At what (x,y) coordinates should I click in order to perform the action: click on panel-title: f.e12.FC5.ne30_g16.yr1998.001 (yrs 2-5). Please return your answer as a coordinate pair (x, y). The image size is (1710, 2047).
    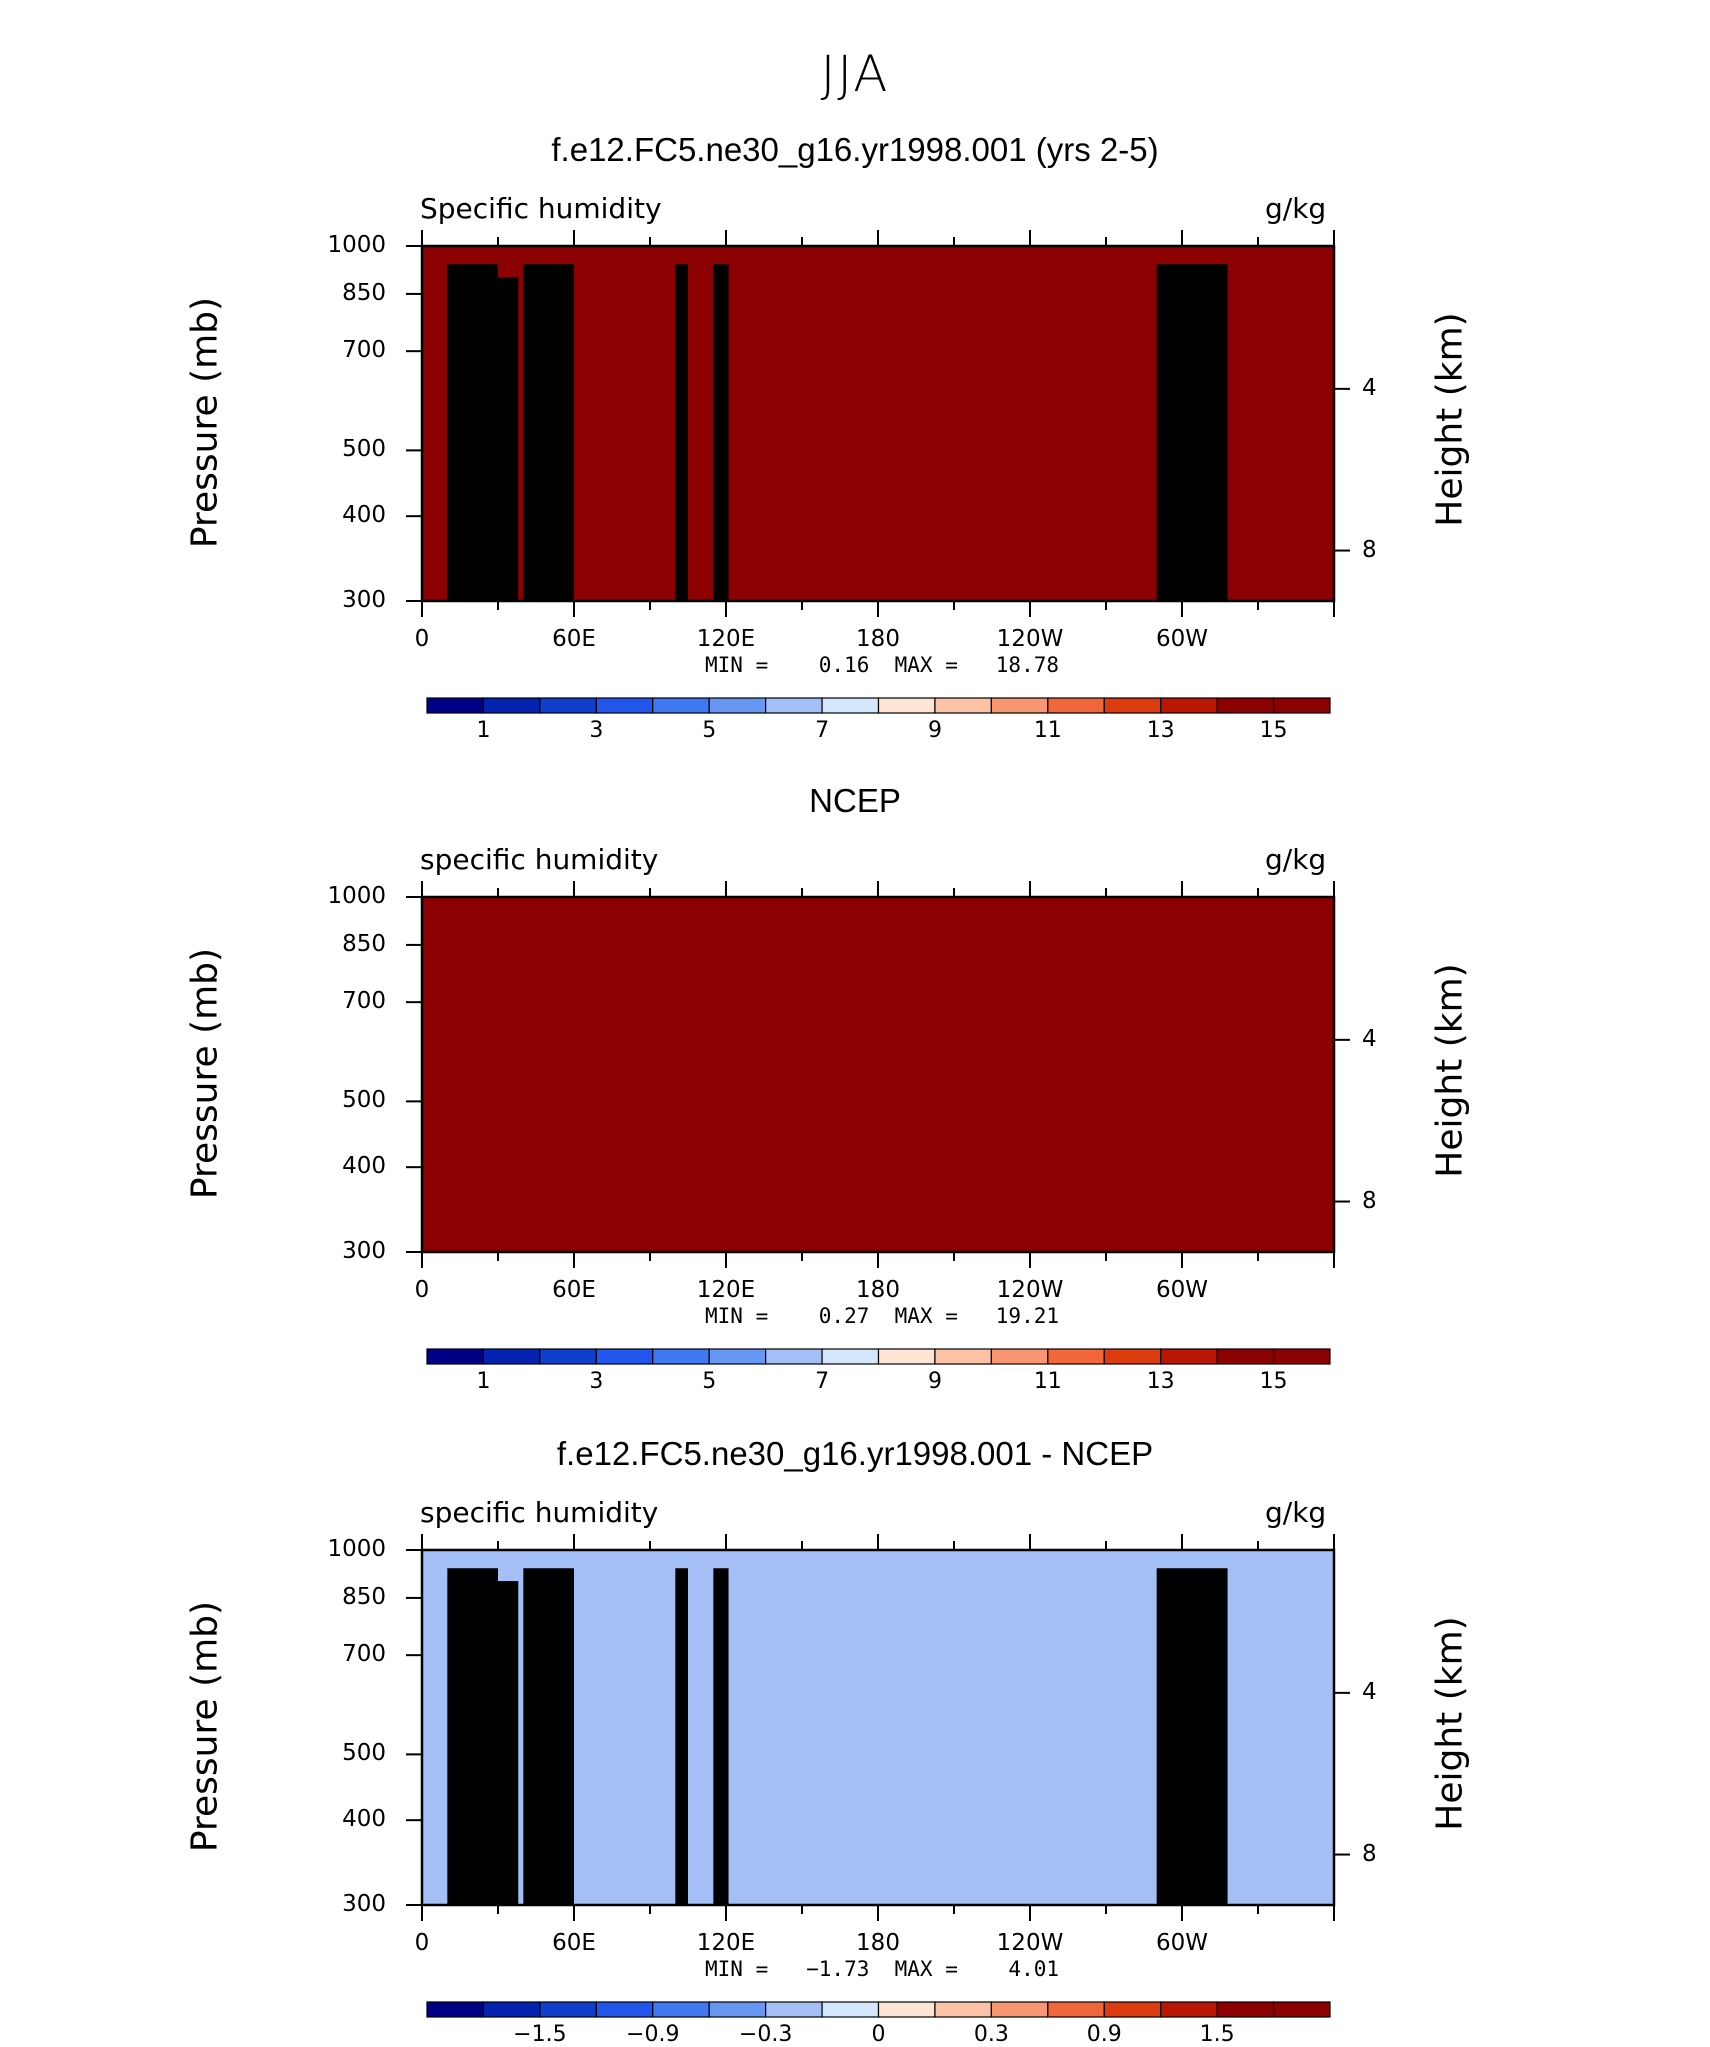
    Looking at the image, I should click on (855, 149).